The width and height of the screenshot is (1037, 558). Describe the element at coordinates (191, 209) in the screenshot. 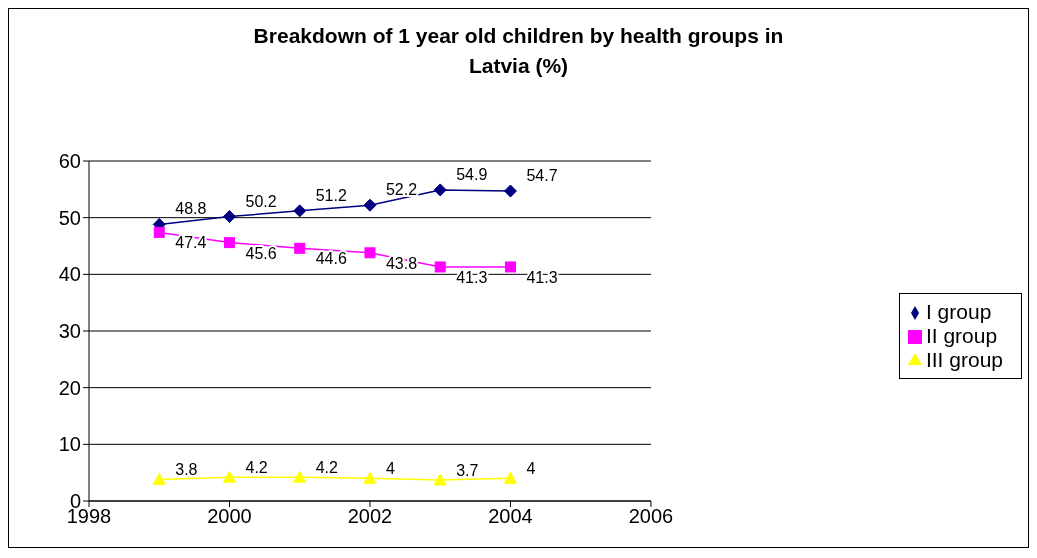

I see `data-label: 48.8` at that location.